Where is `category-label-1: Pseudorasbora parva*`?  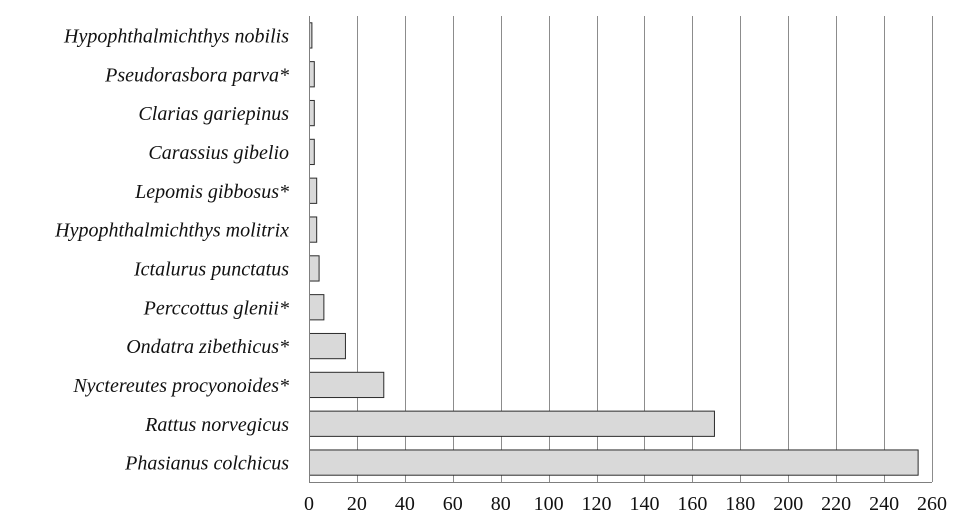
category-label-1: Pseudorasbora parva* is located at coordinates (196, 75).